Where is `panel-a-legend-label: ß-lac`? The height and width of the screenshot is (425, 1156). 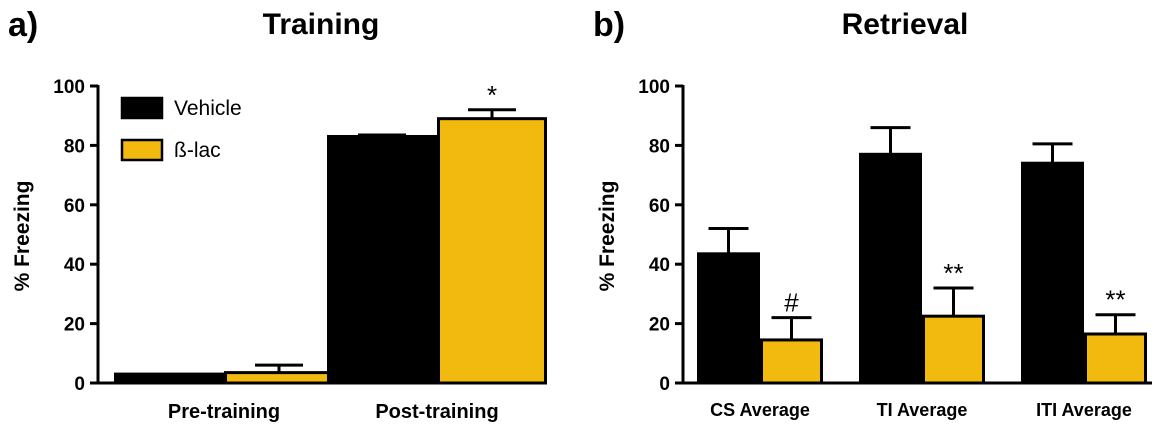 panel-a-legend-label: ß-lac is located at coordinates (197, 150).